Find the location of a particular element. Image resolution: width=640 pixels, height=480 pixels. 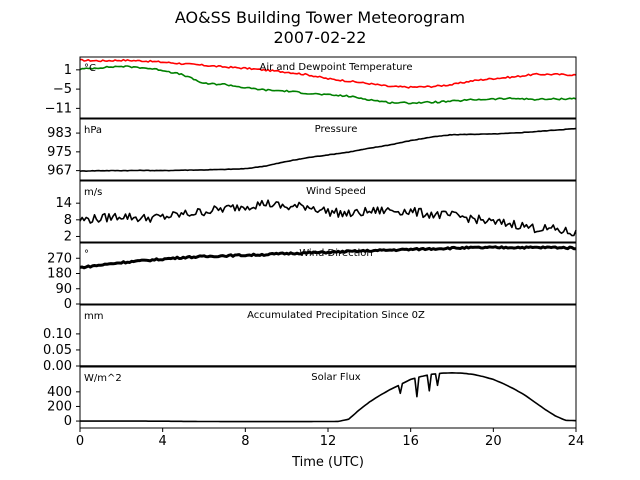

ytick-label-wind_speed-0: 14 is located at coordinates (63, 203).